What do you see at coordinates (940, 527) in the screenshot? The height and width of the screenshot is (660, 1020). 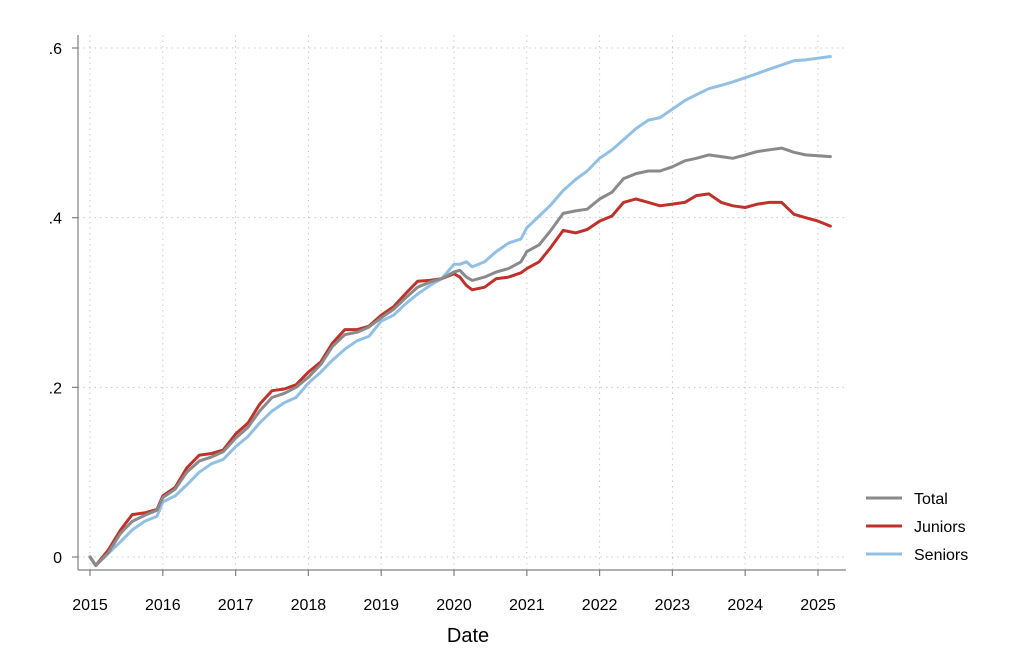 I see `legend-label: Juniors` at bounding box center [940, 527].